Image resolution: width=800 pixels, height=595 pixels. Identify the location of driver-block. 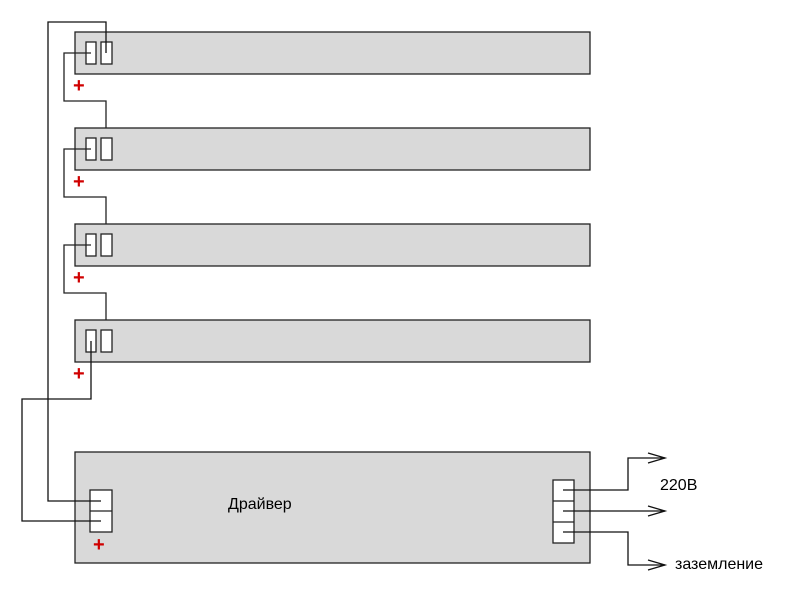
(332, 507).